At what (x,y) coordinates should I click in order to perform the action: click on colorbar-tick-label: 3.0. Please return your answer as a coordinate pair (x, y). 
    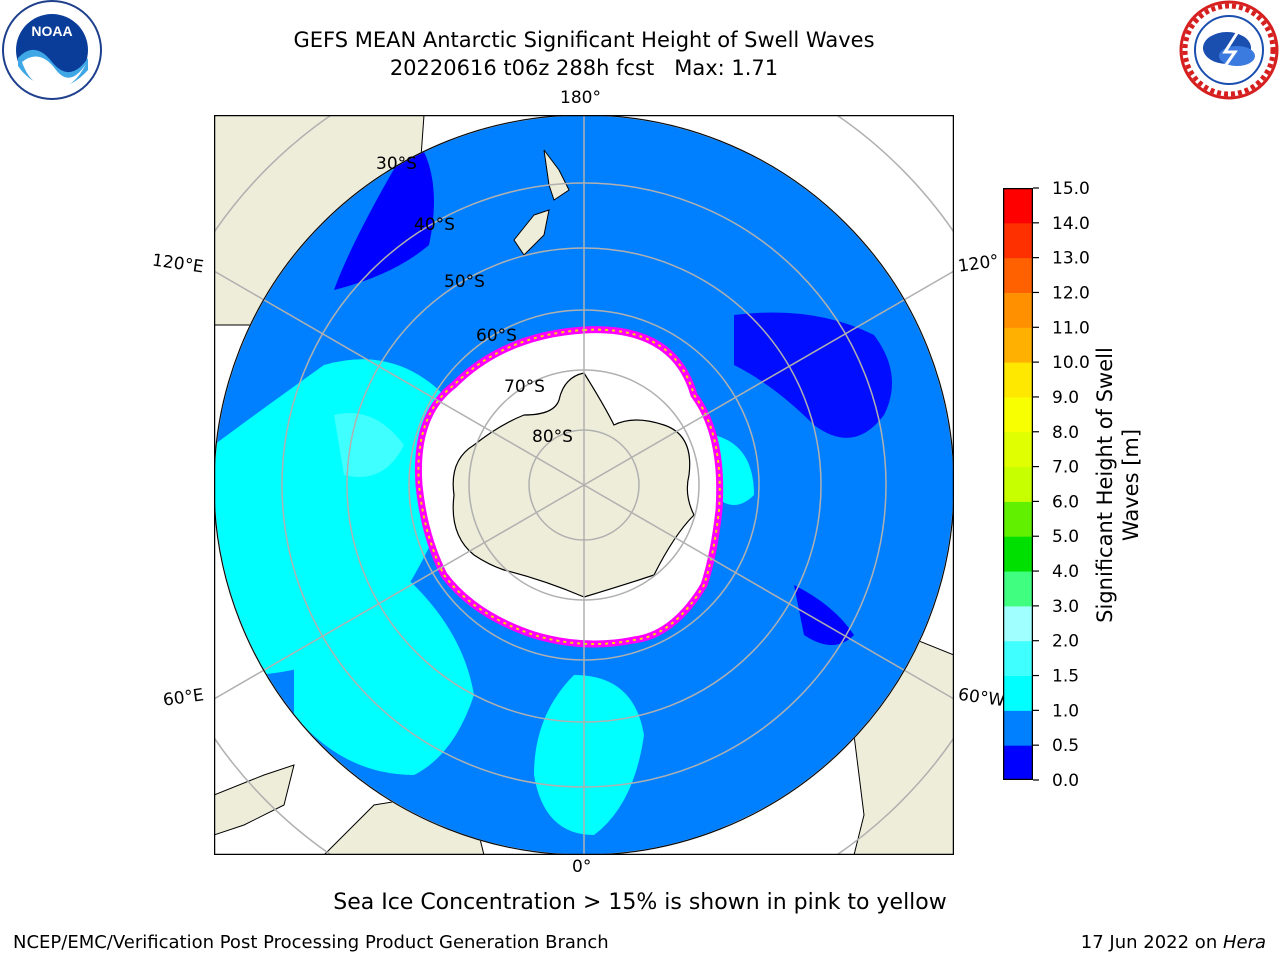
    Looking at the image, I should click on (1065, 607).